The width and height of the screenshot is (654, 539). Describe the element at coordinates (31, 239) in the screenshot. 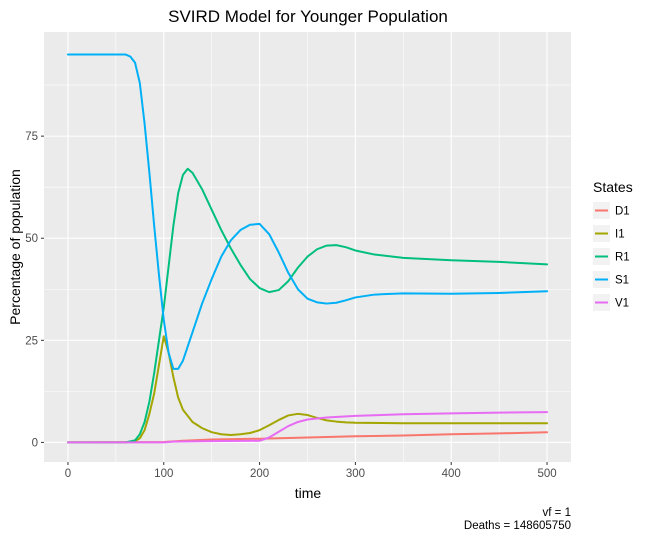

I see `y-tick-label: 50` at that location.